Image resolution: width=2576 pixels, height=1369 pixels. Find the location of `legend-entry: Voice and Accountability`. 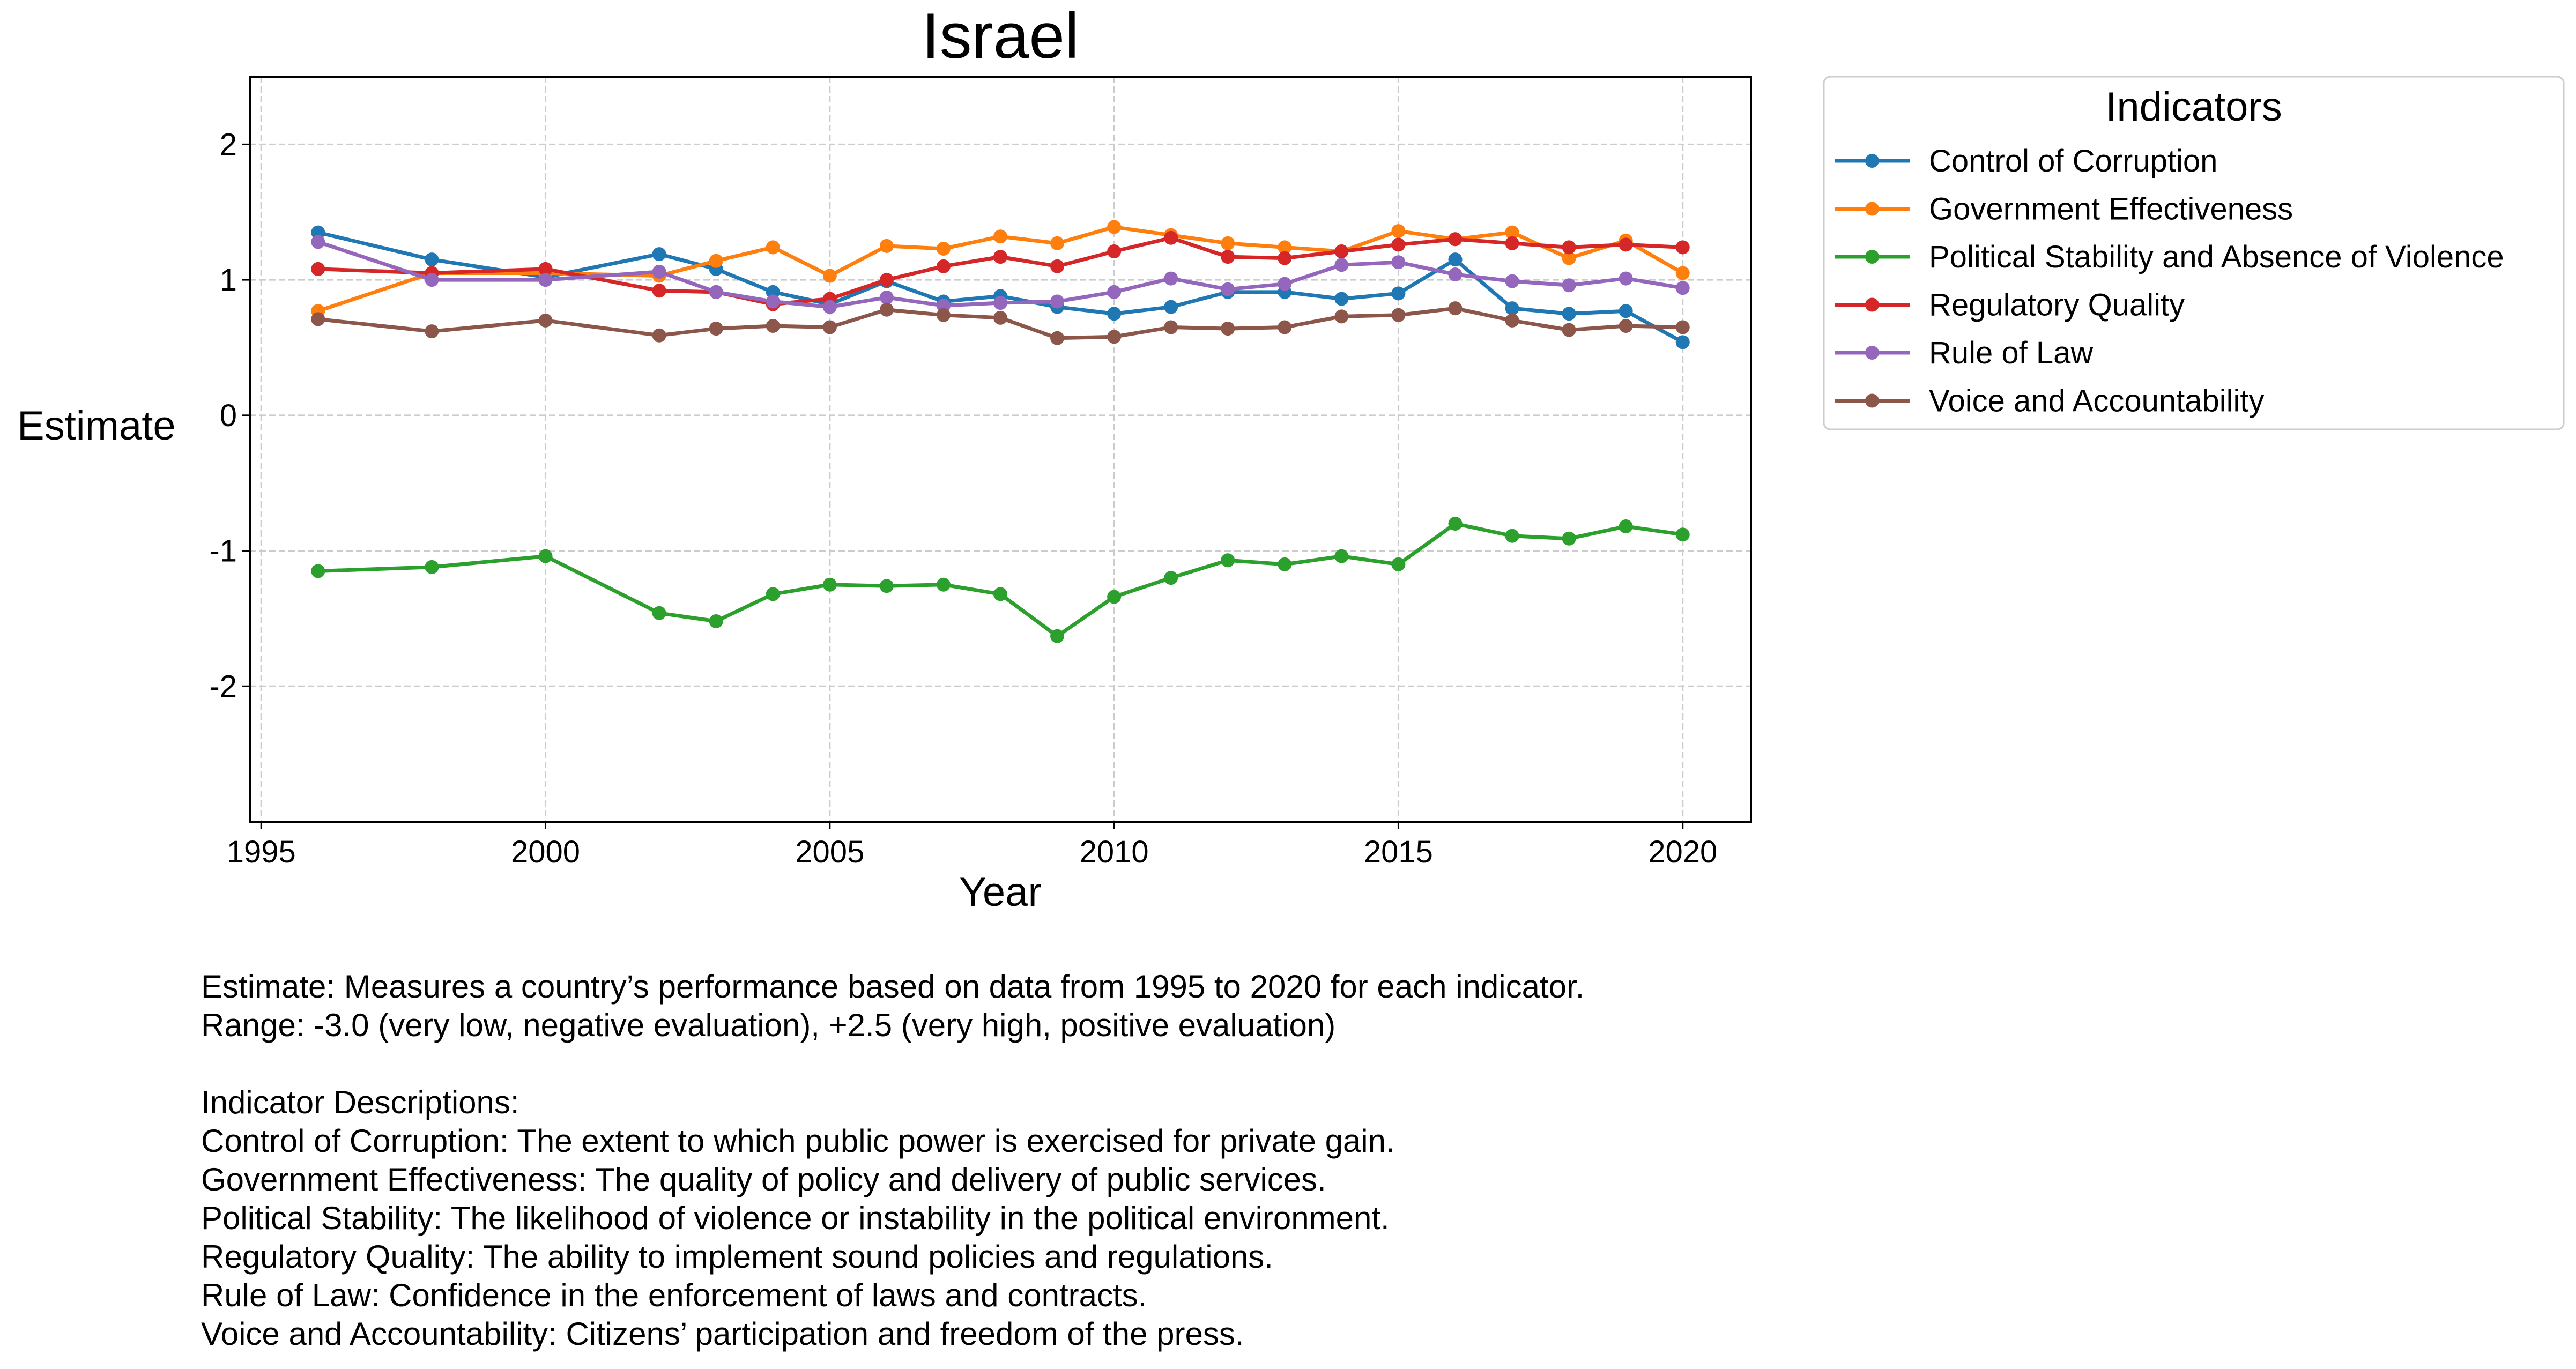

legend-entry: Voice and Accountability is located at coordinates (2050, 401).